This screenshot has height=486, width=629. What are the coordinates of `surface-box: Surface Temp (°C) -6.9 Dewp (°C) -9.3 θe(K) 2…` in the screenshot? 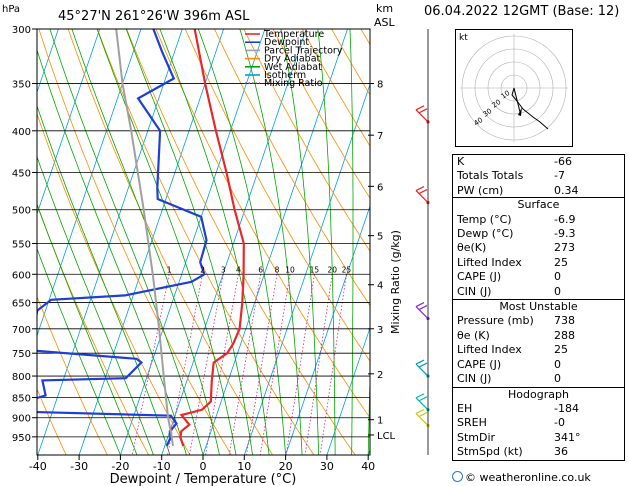 It's located at (538, 249).